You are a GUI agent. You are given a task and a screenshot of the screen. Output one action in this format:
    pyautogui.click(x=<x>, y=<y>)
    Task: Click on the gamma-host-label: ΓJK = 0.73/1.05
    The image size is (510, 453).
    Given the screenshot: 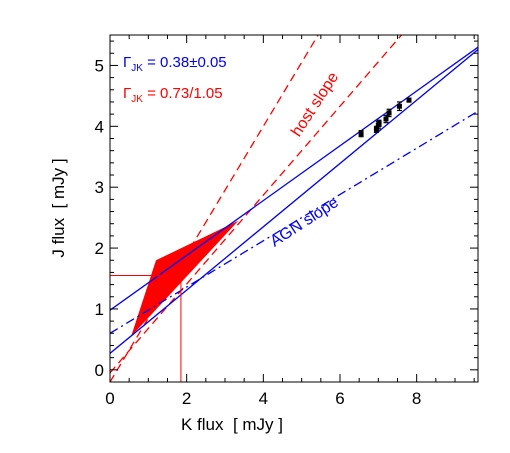 What is the action you would take?
    pyautogui.click(x=173, y=95)
    